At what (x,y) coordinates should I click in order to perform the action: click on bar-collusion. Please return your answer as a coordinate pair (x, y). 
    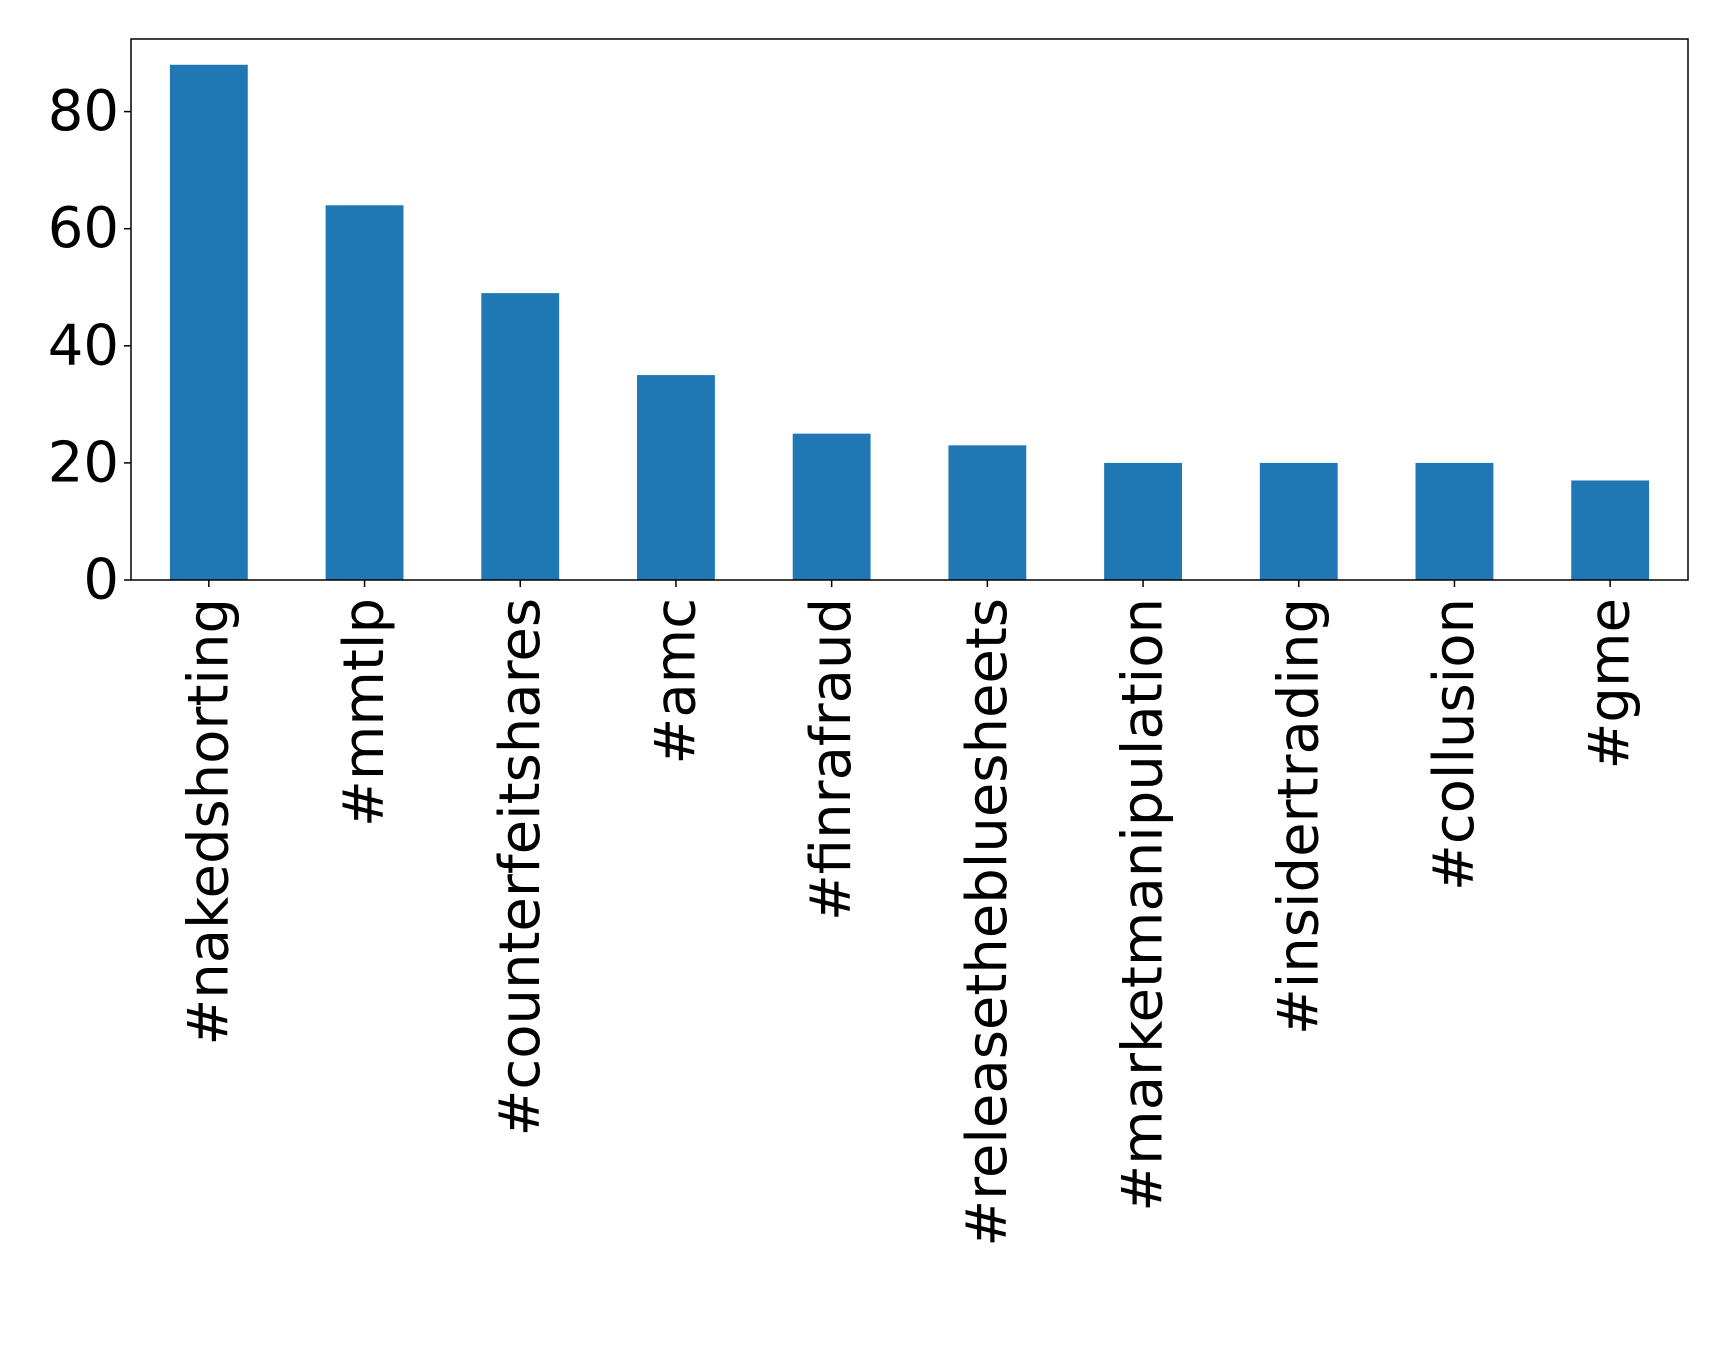
    Looking at the image, I should click on (1454, 521).